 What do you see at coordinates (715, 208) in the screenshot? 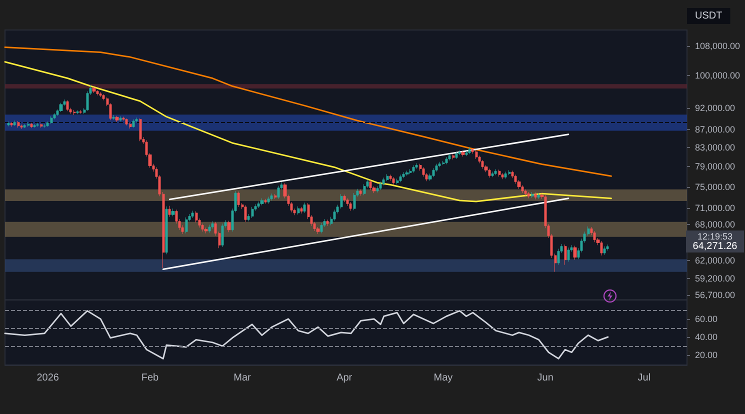
I see `y-tick-label: 71,000.00` at bounding box center [715, 208].